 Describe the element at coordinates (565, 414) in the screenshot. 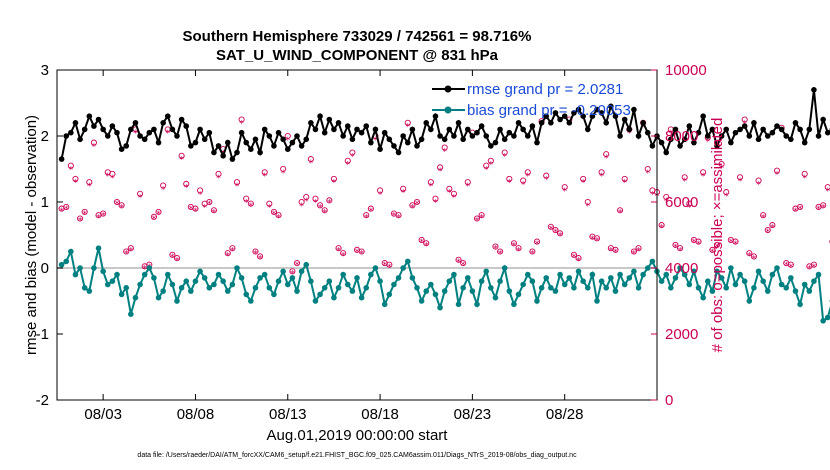

I see `x-tick-label: 08/28` at that location.